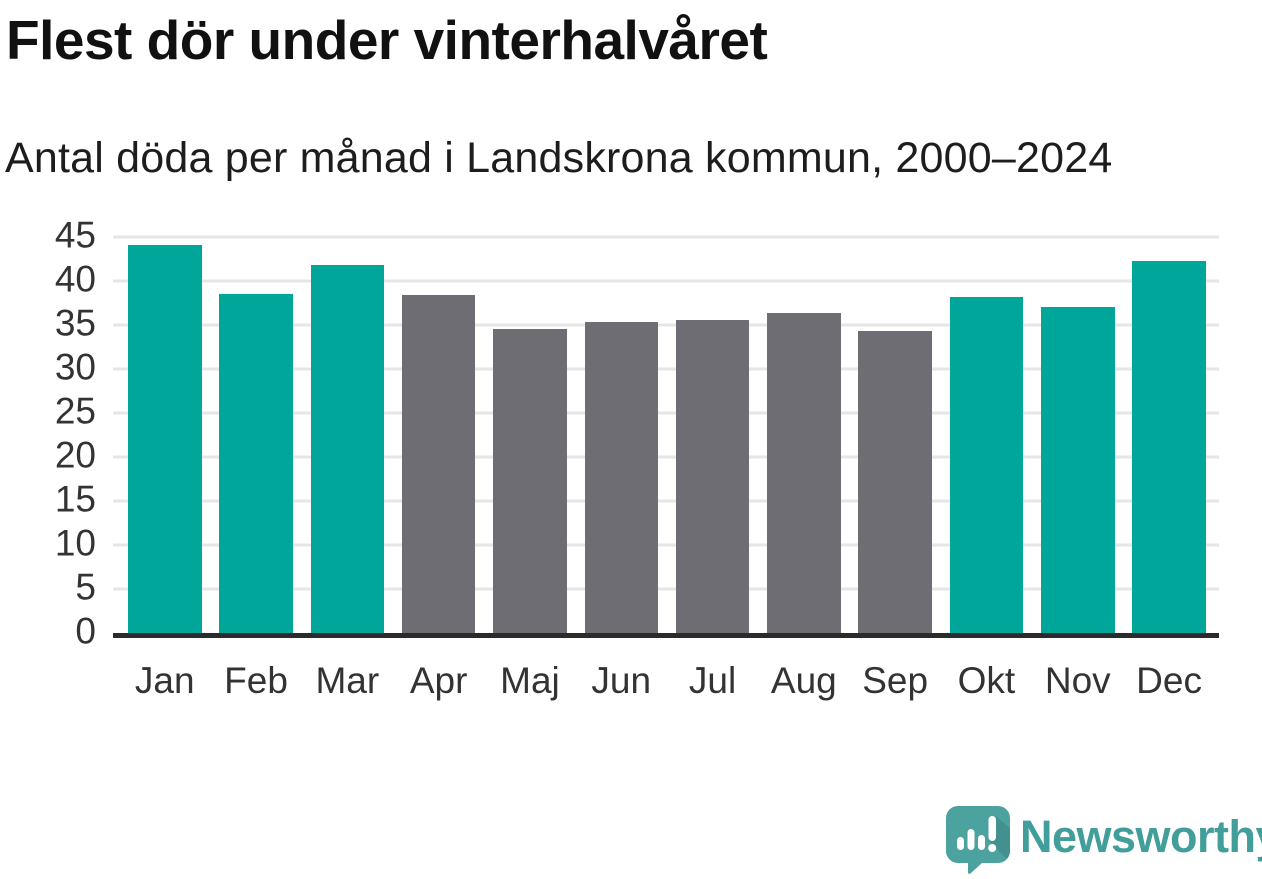 Image resolution: width=1262 pixels, height=879 pixels. What do you see at coordinates (986, 464) in the screenshot?
I see `bar-okt` at bounding box center [986, 464].